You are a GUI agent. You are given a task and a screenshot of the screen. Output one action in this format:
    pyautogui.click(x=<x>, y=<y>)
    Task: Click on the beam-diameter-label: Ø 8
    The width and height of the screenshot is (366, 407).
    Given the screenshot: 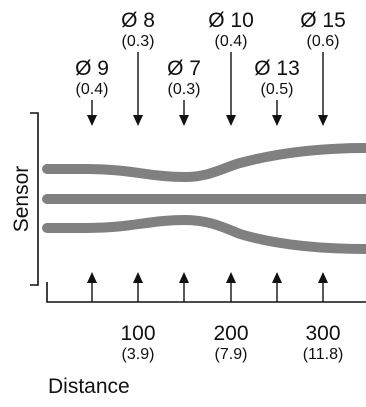 What is the action you would take?
    pyautogui.click(x=138, y=20)
    